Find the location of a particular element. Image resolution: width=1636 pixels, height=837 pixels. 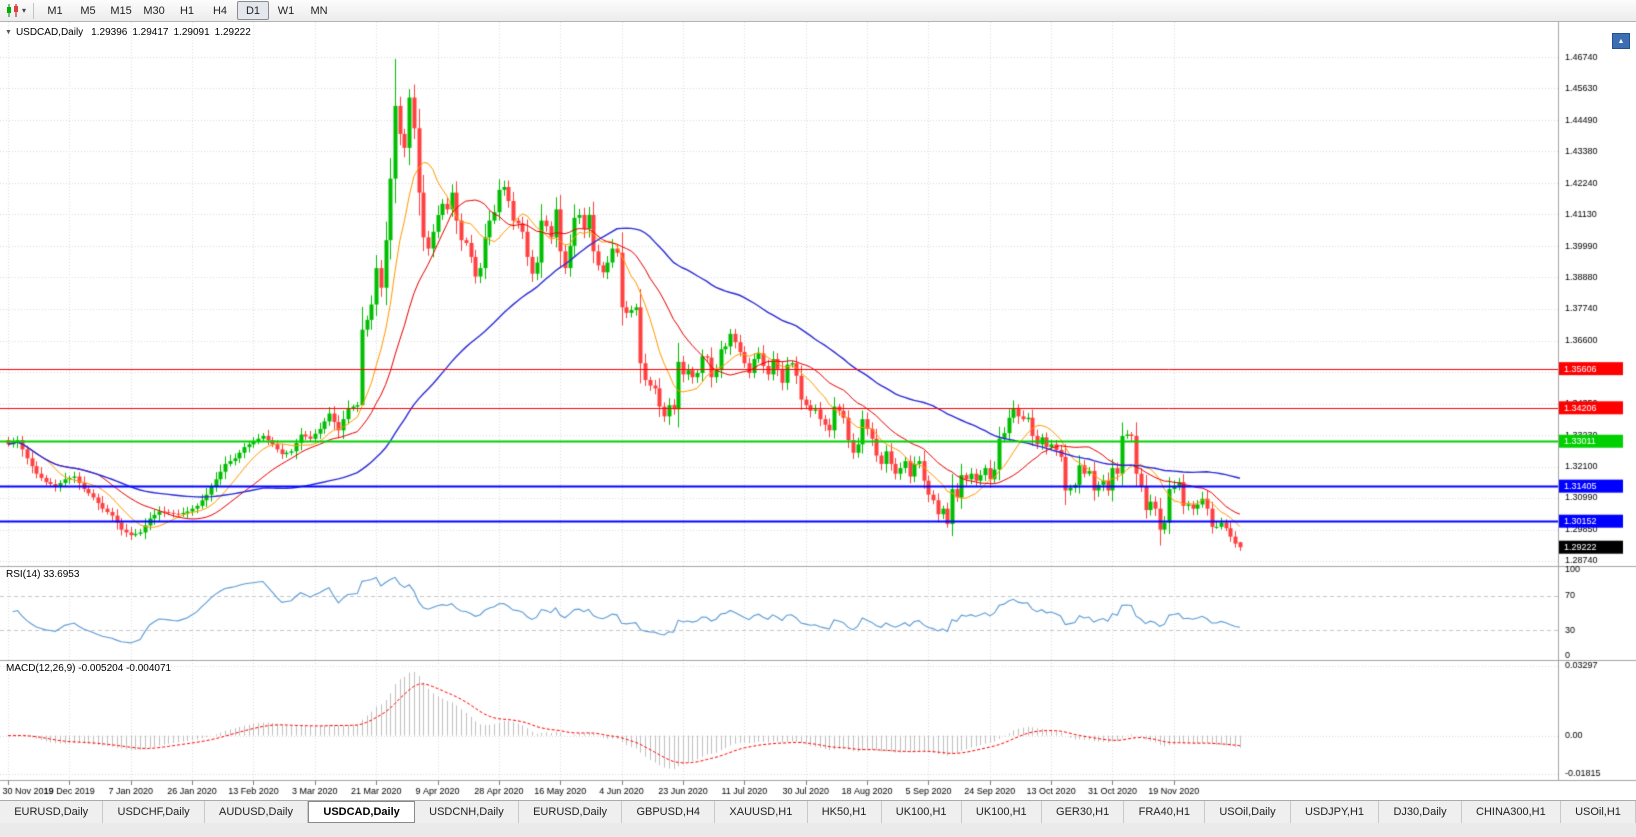

timeframe-button-w1: W1 is located at coordinates (286, 10).